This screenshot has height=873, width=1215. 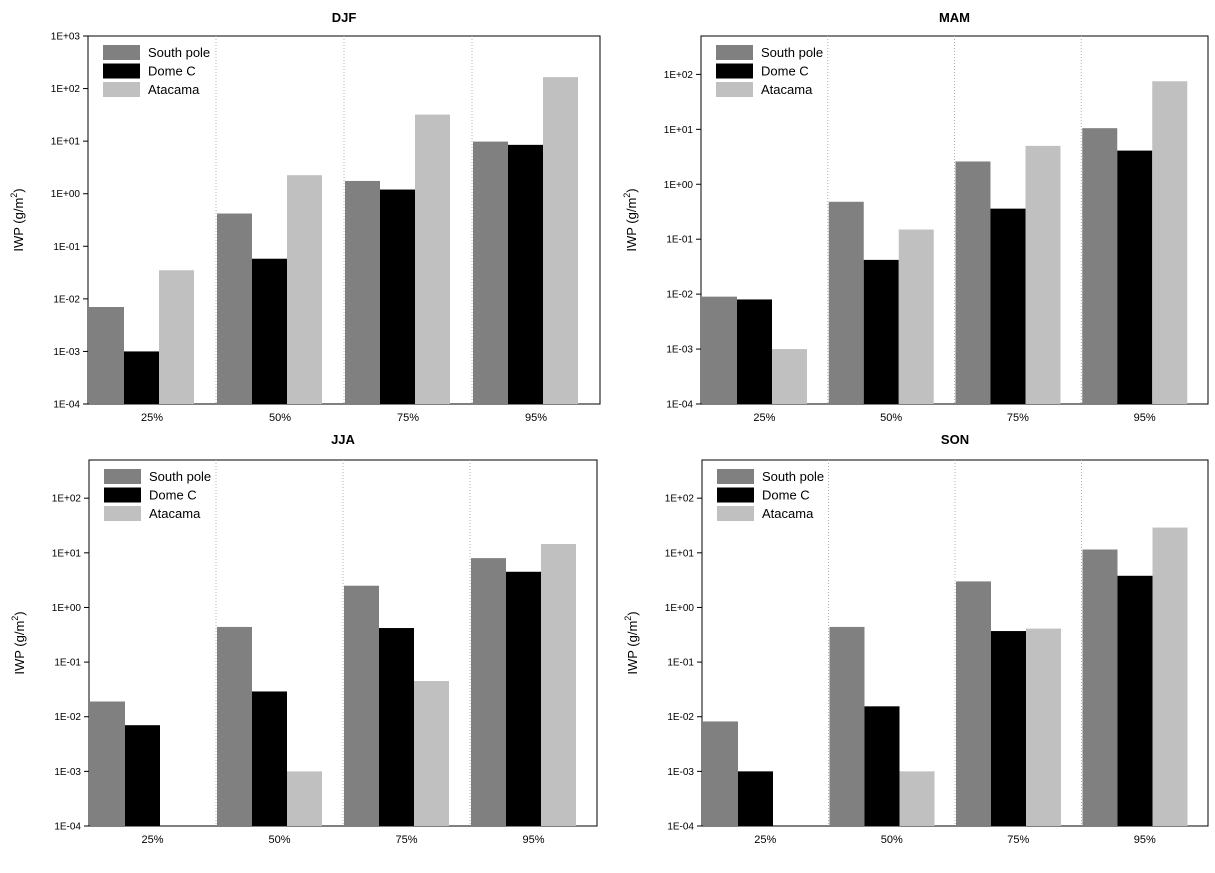 What do you see at coordinates (66, 37) in the screenshot?
I see `y-tick-label: 1E+03` at bounding box center [66, 37].